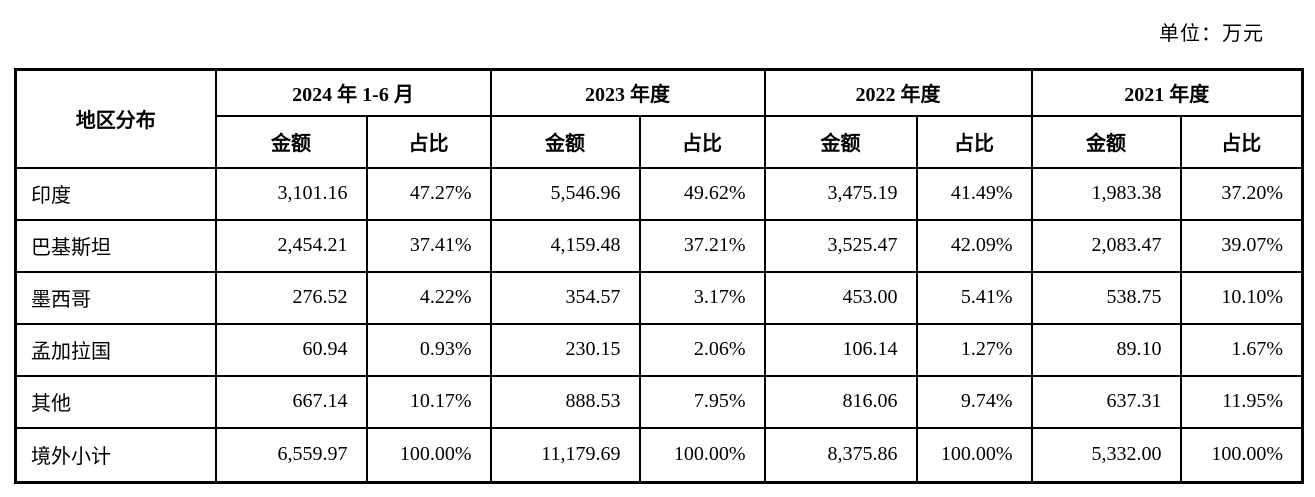  Describe the element at coordinates (702, 245) in the screenshot. I see `ratio-cell: 37.21%` at that location.